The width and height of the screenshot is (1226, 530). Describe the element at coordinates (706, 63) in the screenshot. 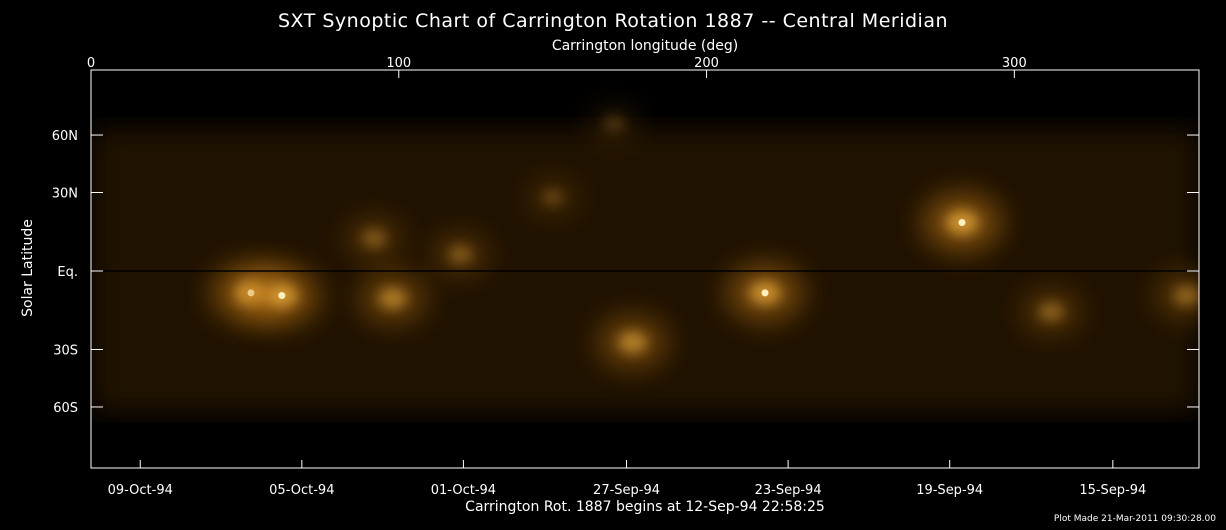

I see `top-tick-label: 200` at that location.